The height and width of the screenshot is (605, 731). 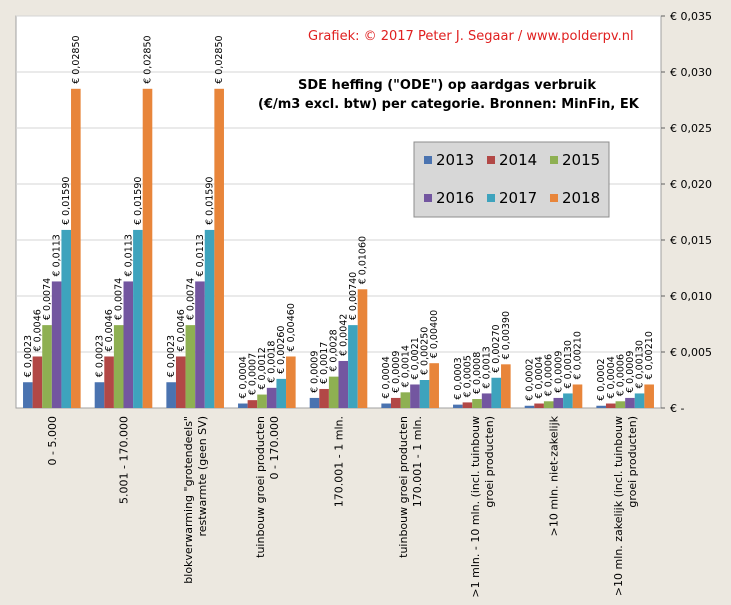 What do you see at coordinates (518, 198) in the screenshot?
I see `legend-label: 2017` at bounding box center [518, 198].